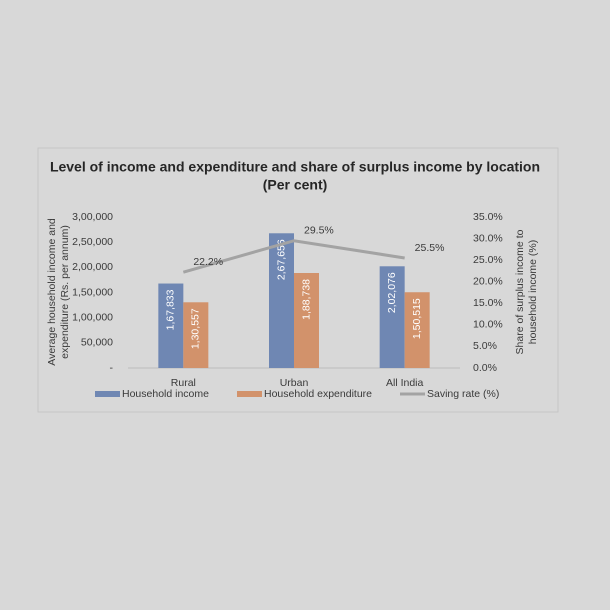  What do you see at coordinates (306, 299) in the screenshot?
I see `bar-value-label: 1,88,738` at bounding box center [306, 299].